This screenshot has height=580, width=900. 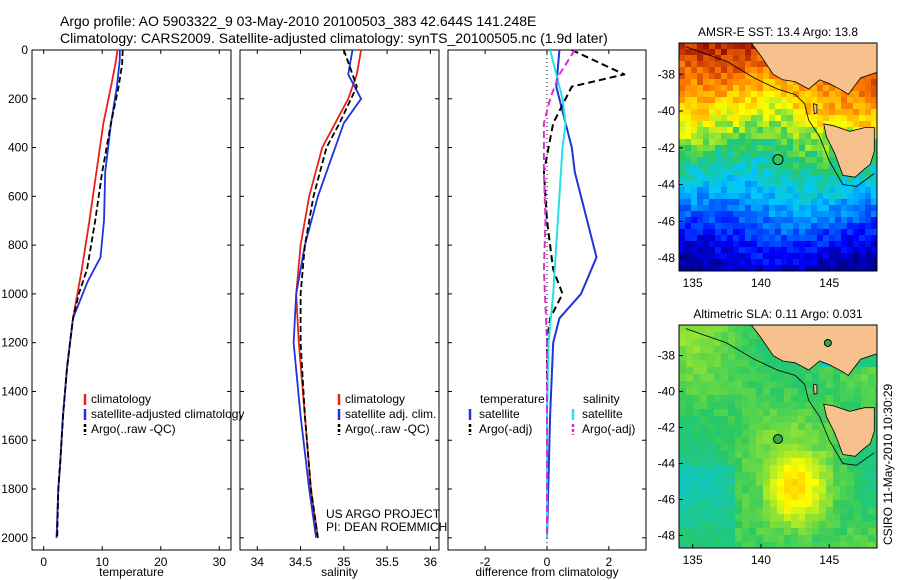 I want to click on sst-map-frame, so click(x=778, y=157).